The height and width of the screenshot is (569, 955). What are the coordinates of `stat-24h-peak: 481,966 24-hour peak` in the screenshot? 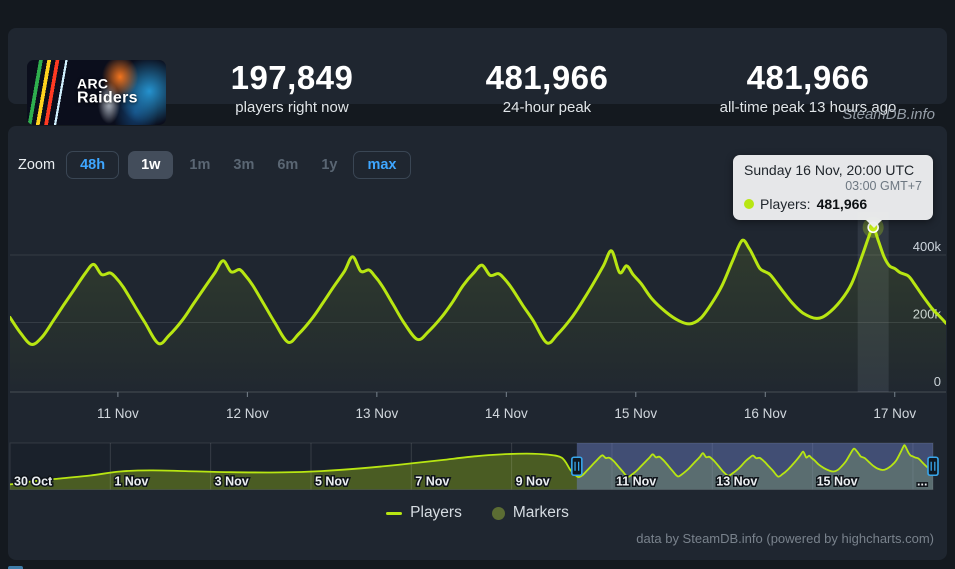 It's located at (547, 87).